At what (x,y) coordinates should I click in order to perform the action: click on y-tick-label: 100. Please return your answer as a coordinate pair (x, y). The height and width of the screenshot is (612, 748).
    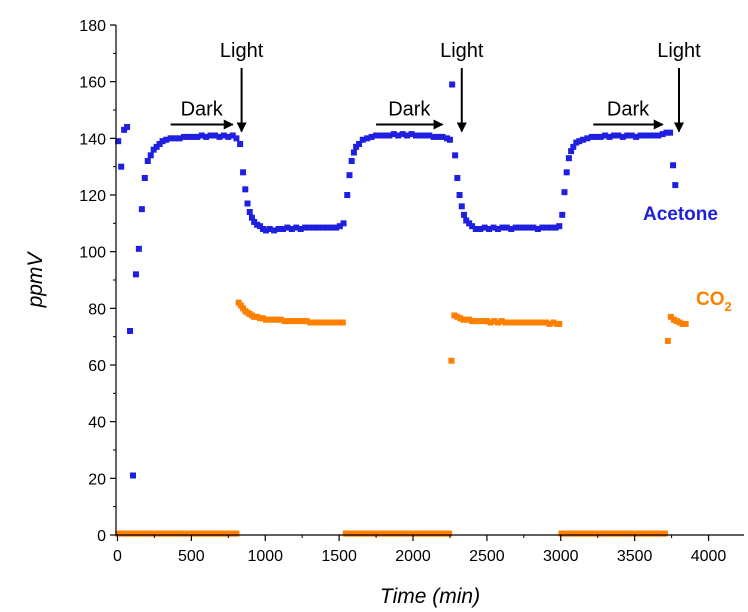
    Looking at the image, I should click on (92, 253).